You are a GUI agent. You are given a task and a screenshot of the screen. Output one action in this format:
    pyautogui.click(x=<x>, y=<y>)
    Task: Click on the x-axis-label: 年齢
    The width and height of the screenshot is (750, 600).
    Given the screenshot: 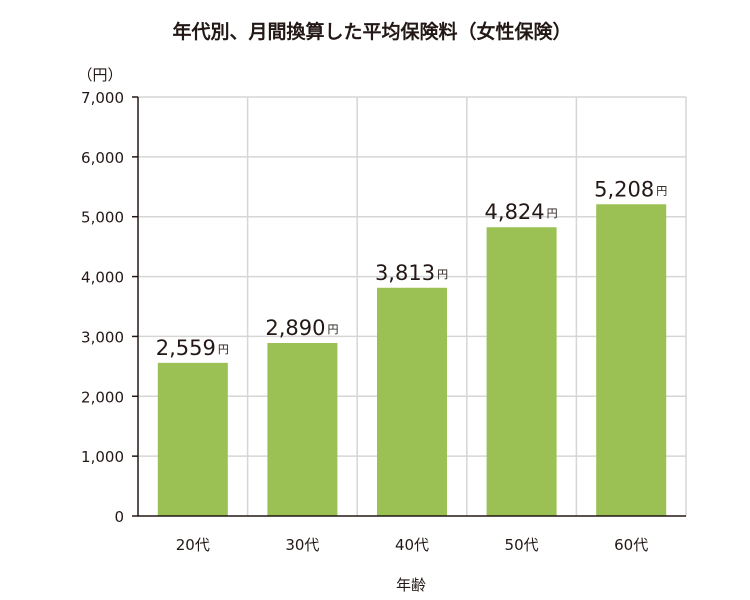 What is the action you would take?
    pyautogui.click(x=411, y=585)
    